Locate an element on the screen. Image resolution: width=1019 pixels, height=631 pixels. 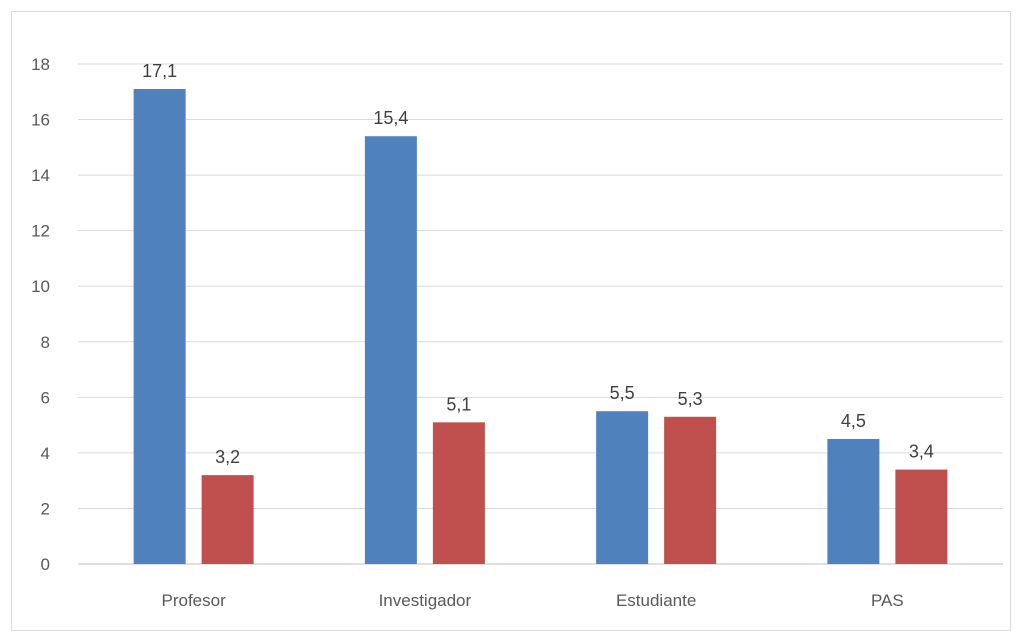
x-tick-label: Estudiante is located at coordinates (656, 600).